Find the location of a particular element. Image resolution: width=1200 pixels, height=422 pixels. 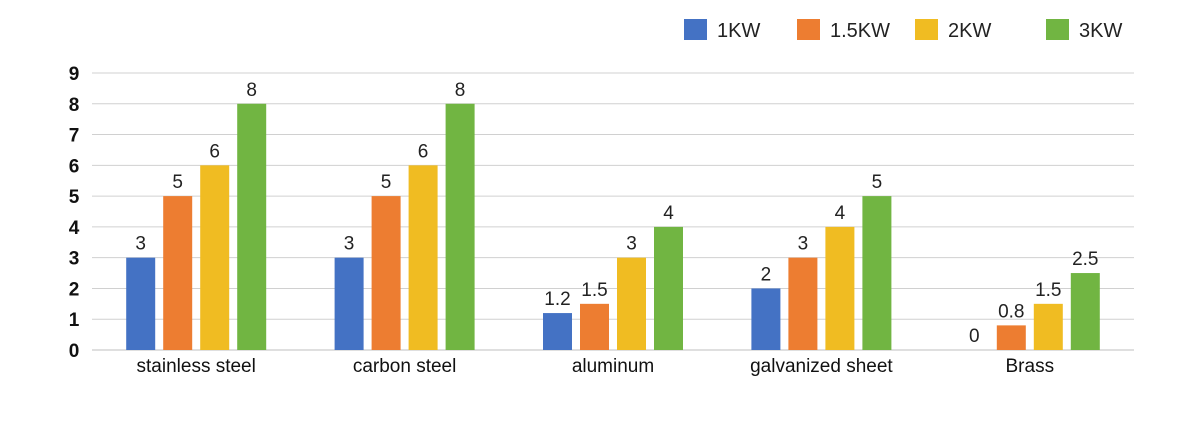

y-axis-ticks: 0 1 2 3 4 5 6 7 8 9 is located at coordinates (74, 213).